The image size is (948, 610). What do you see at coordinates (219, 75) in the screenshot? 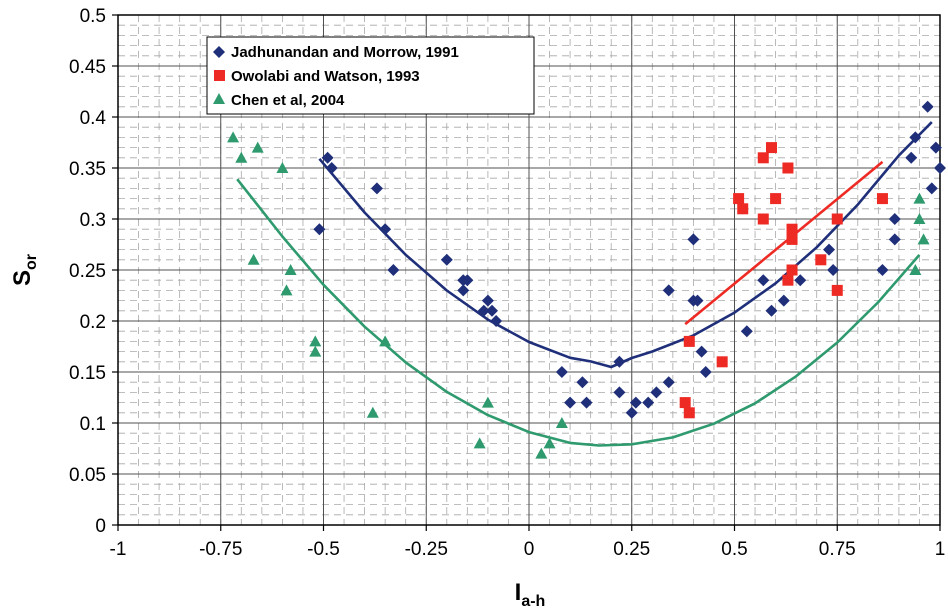
I see `legend-marker-square` at bounding box center [219, 75].